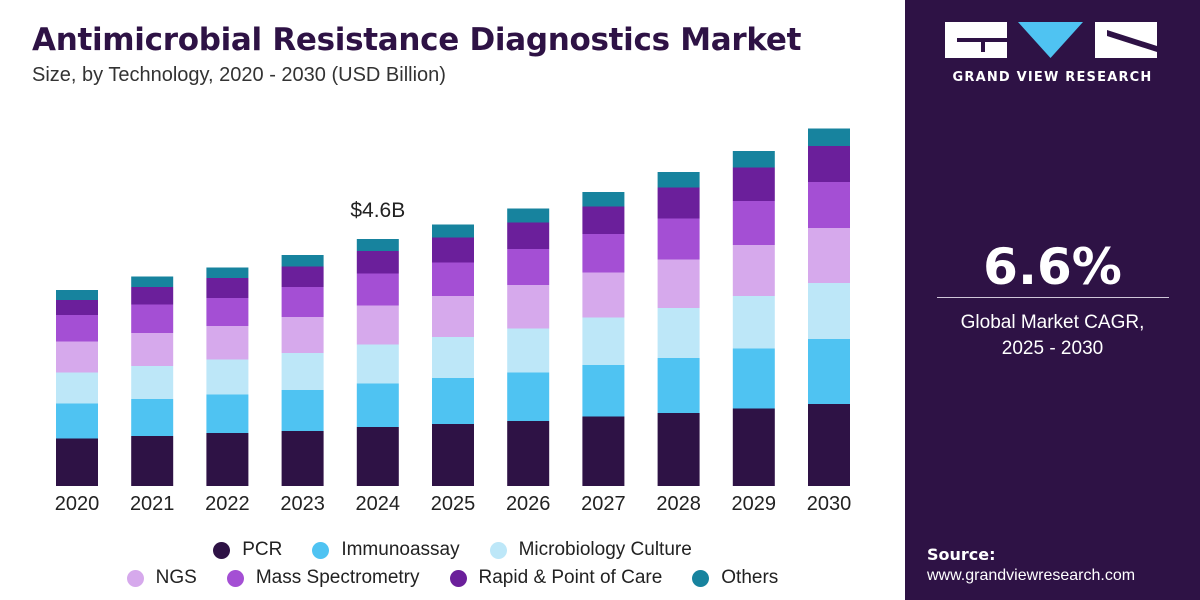 The width and height of the screenshot is (1200, 600). I want to click on bar-segment-others-2026, so click(528, 215).